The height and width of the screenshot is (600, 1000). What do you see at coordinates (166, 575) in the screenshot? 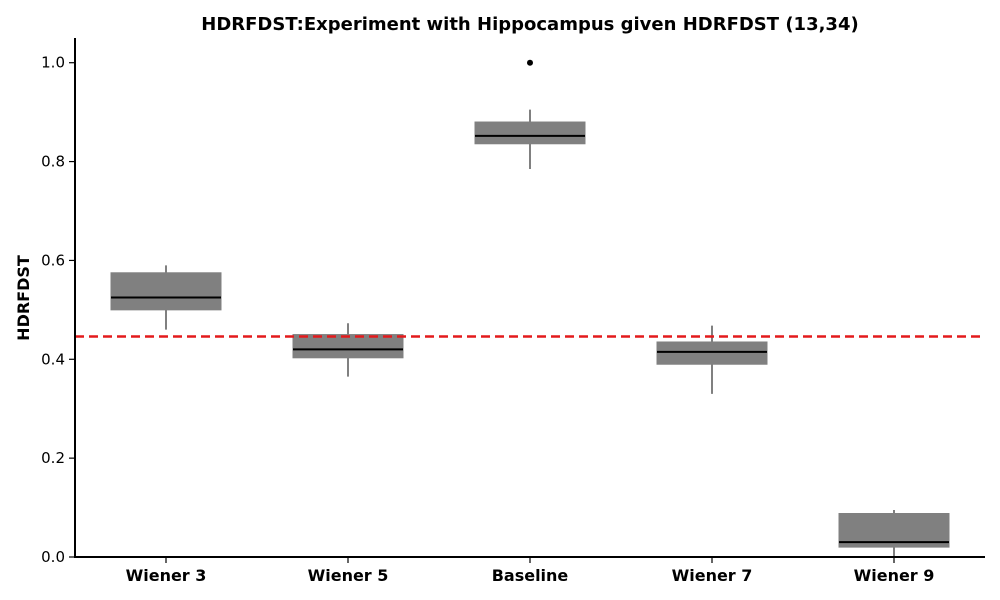
I see `x-tick-label: Wiener 3` at bounding box center [166, 575].